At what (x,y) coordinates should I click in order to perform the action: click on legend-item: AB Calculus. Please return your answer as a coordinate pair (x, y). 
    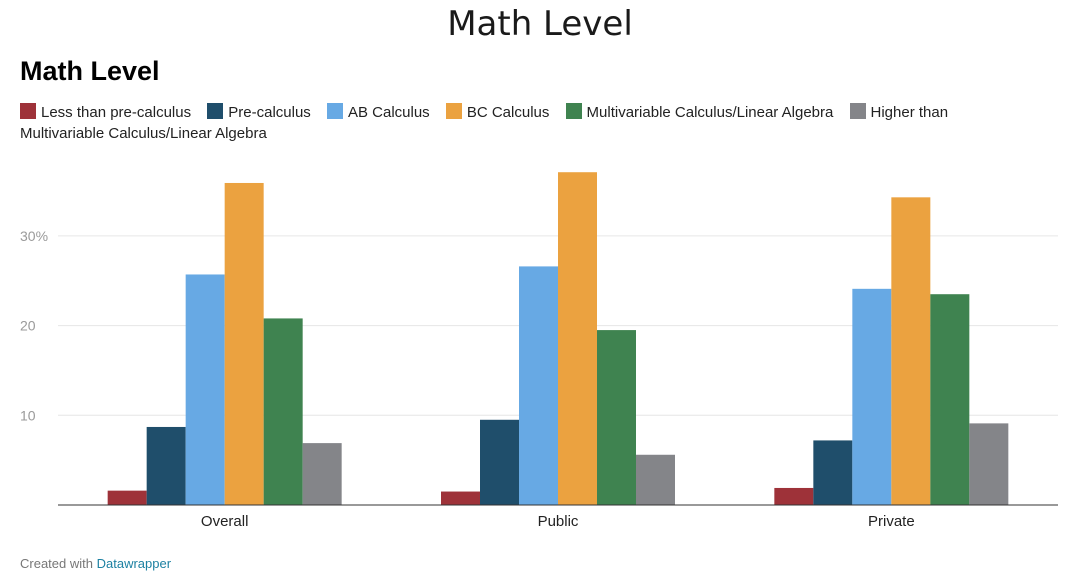
    Looking at the image, I should click on (378, 112).